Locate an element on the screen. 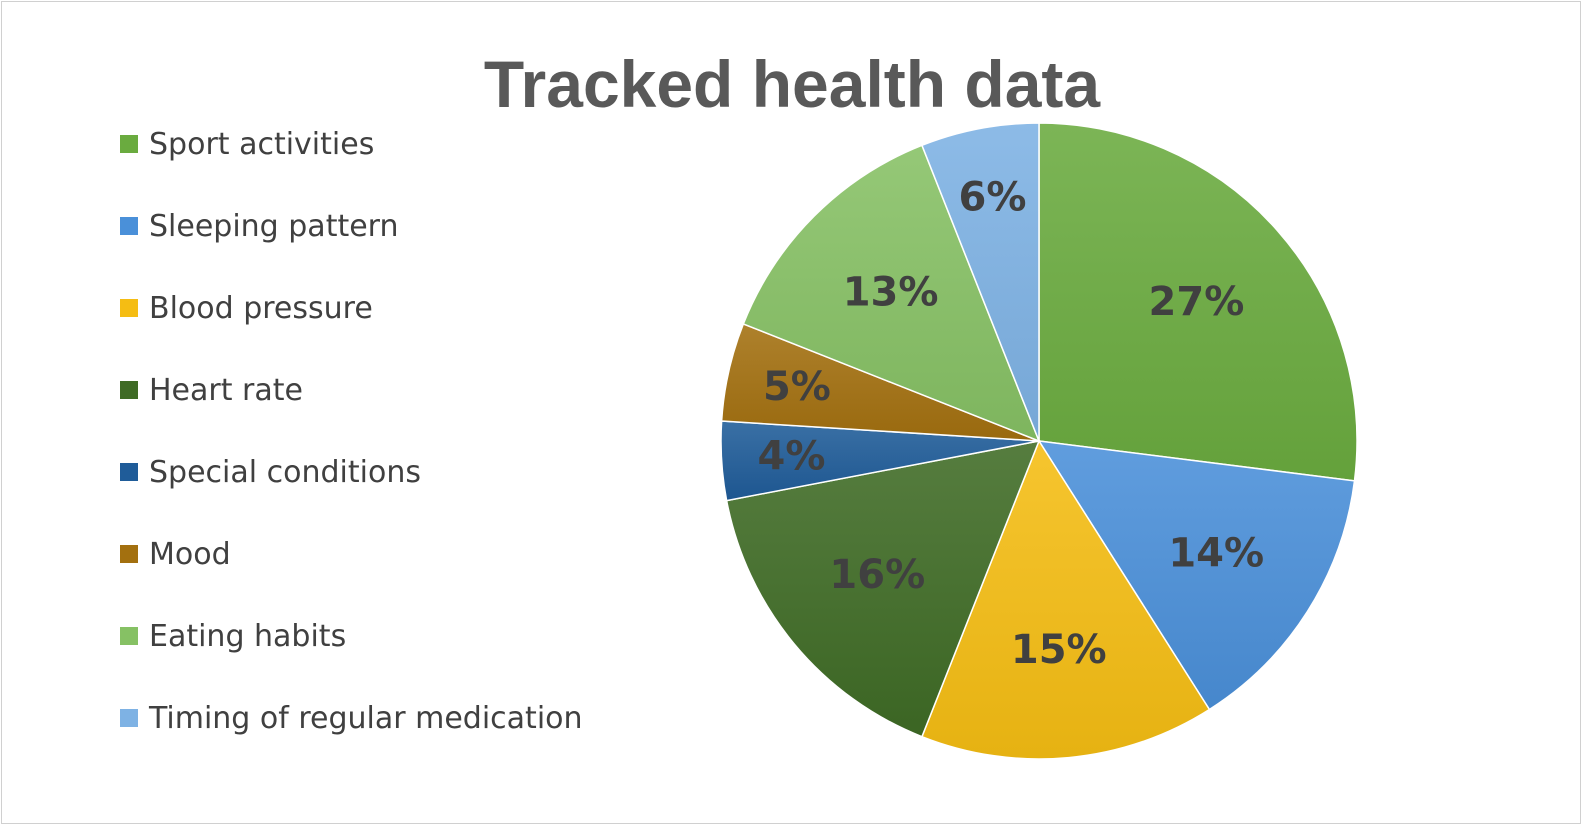 This screenshot has height=827, width=1584. pie-slice-timing-of-regular-medication is located at coordinates (980, 282).